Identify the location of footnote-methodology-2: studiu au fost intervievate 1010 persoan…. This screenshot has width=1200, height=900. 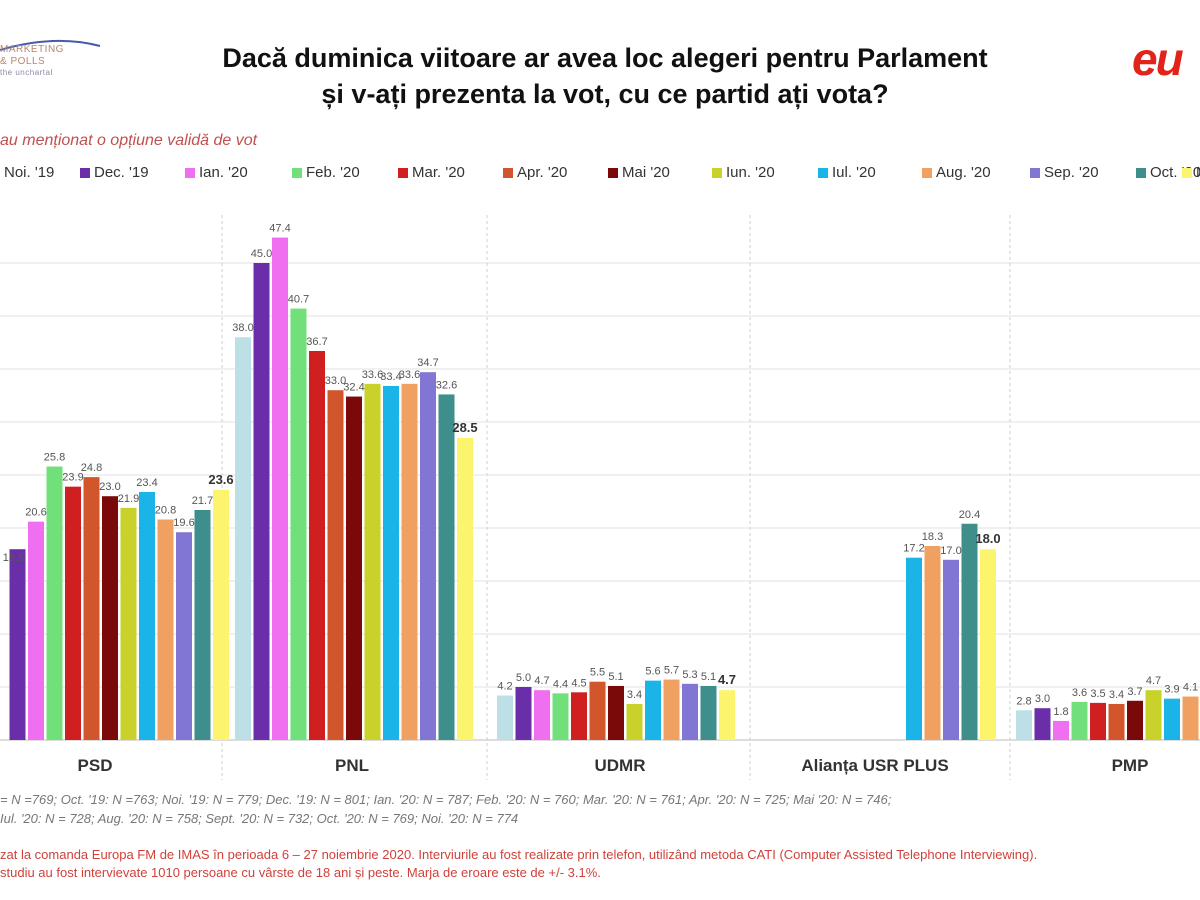
(300, 872).